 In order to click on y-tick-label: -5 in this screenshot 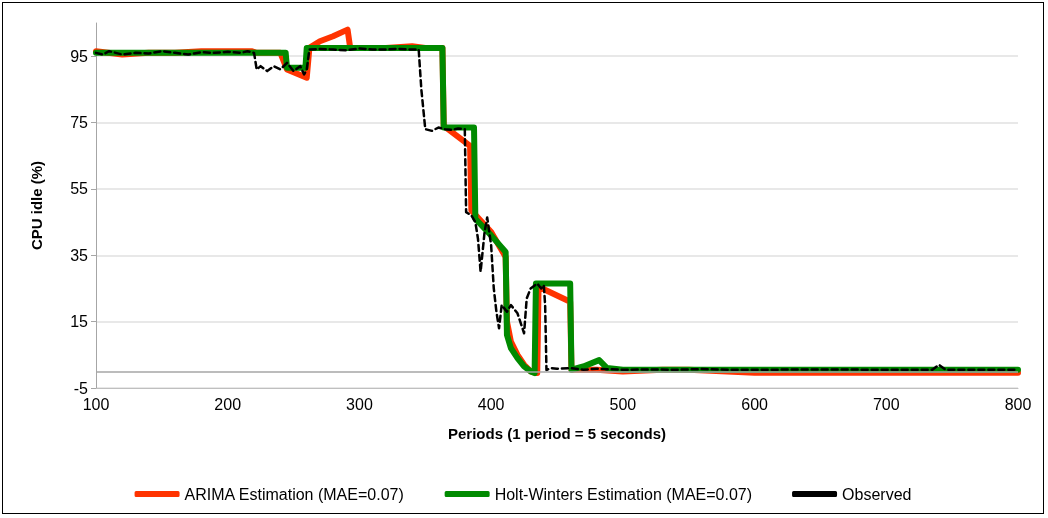, I will do `click(81, 388)`.